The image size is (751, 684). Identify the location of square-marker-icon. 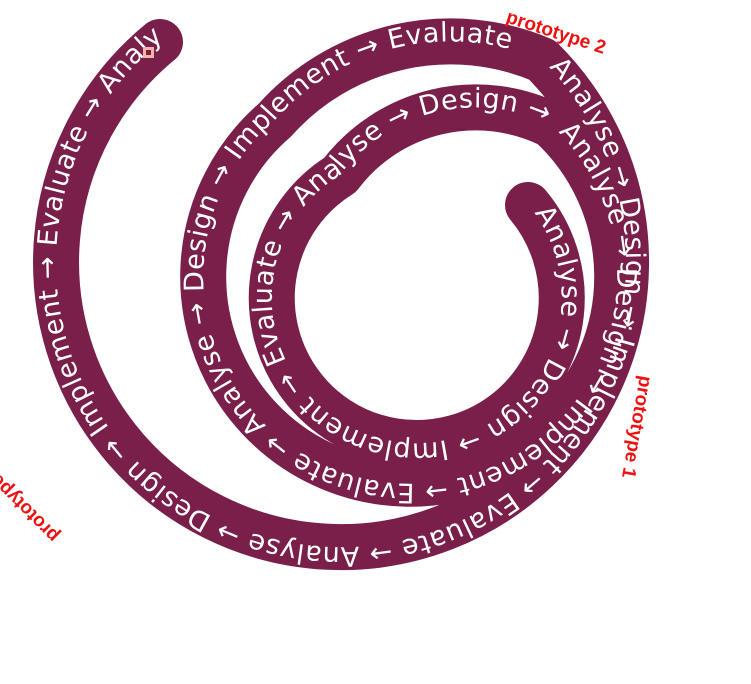
(148, 52).